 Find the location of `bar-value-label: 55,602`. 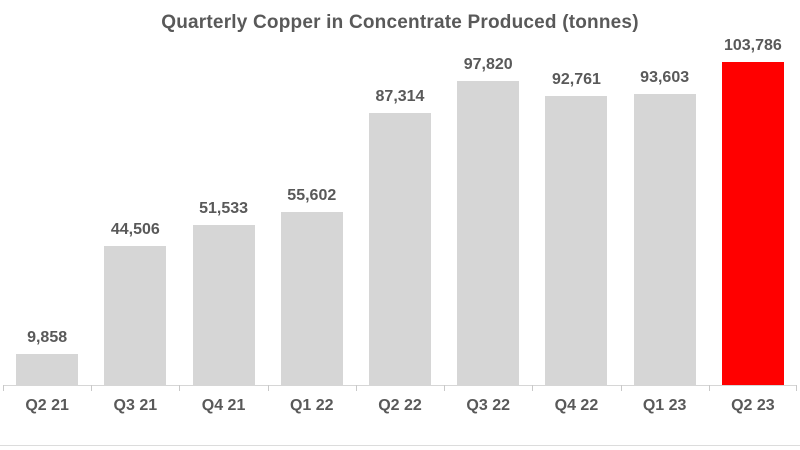

bar-value-label: 55,602 is located at coordinates (312, 195).